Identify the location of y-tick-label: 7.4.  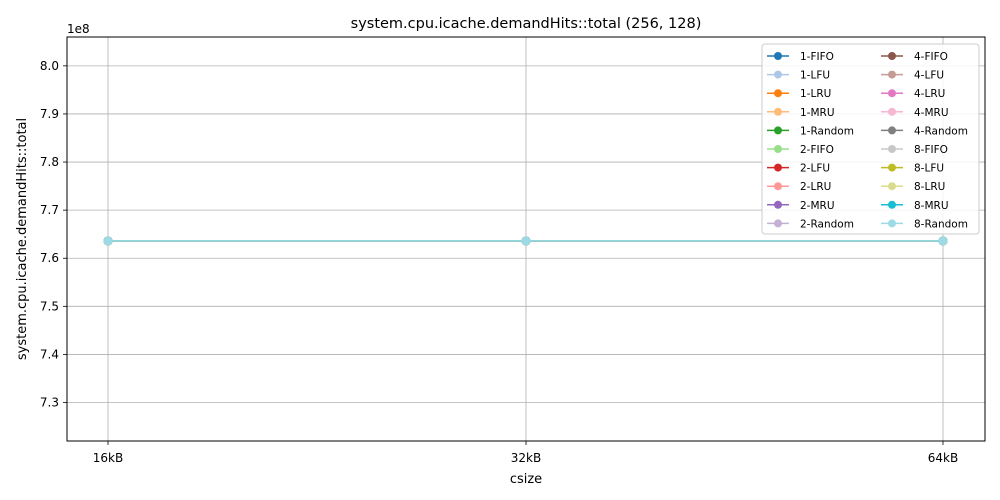
(49, 354).